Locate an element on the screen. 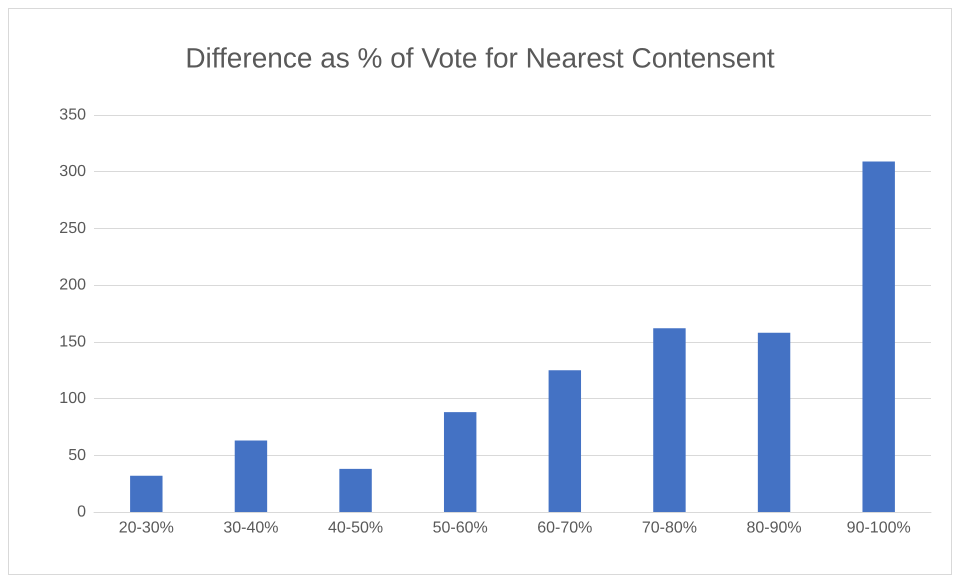  y-tick-label: 150 is located at coordinates (72, 341).